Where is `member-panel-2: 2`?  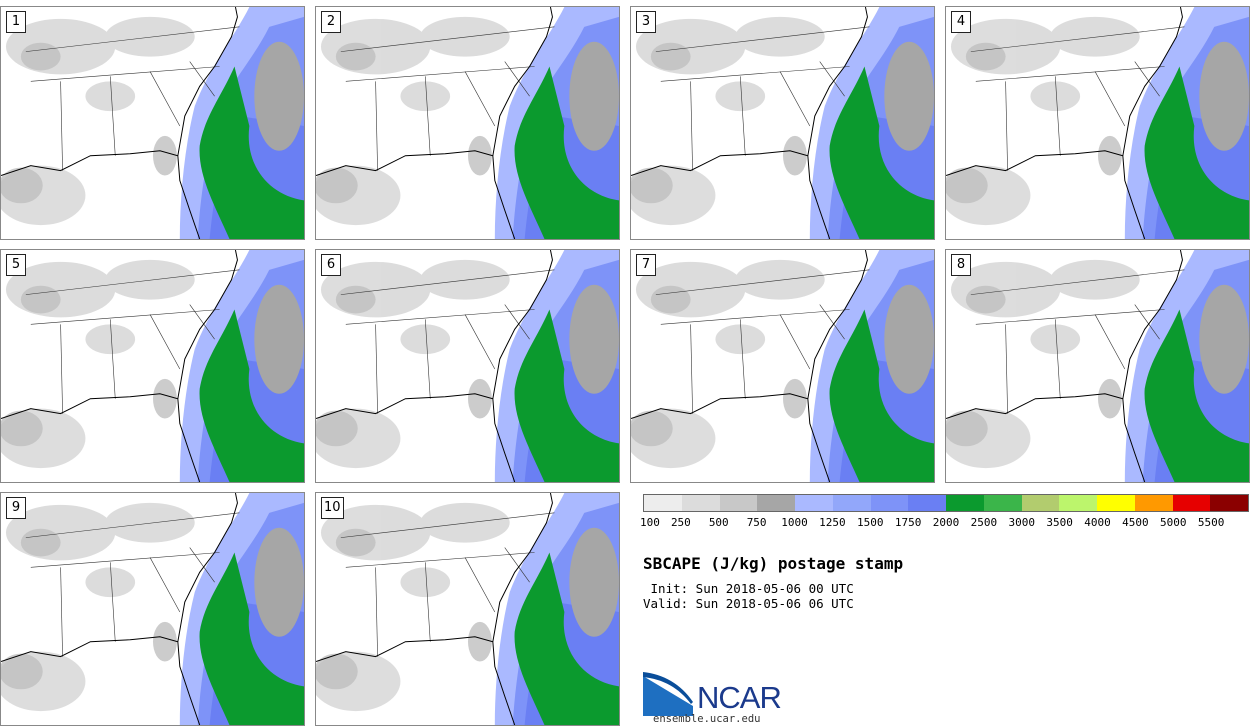 member-panel-2: 2 is located at coordinates (467, 123).